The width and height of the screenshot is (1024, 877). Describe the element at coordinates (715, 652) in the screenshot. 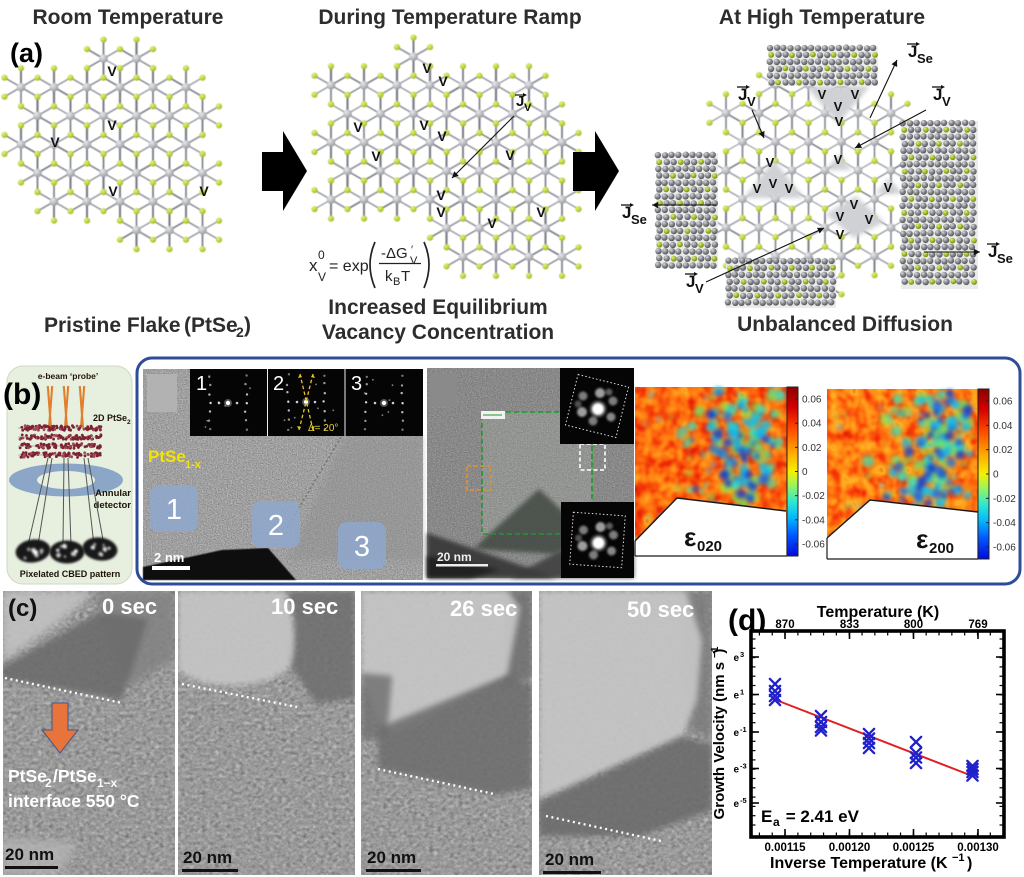

I see `svg-text: −1` at that location.